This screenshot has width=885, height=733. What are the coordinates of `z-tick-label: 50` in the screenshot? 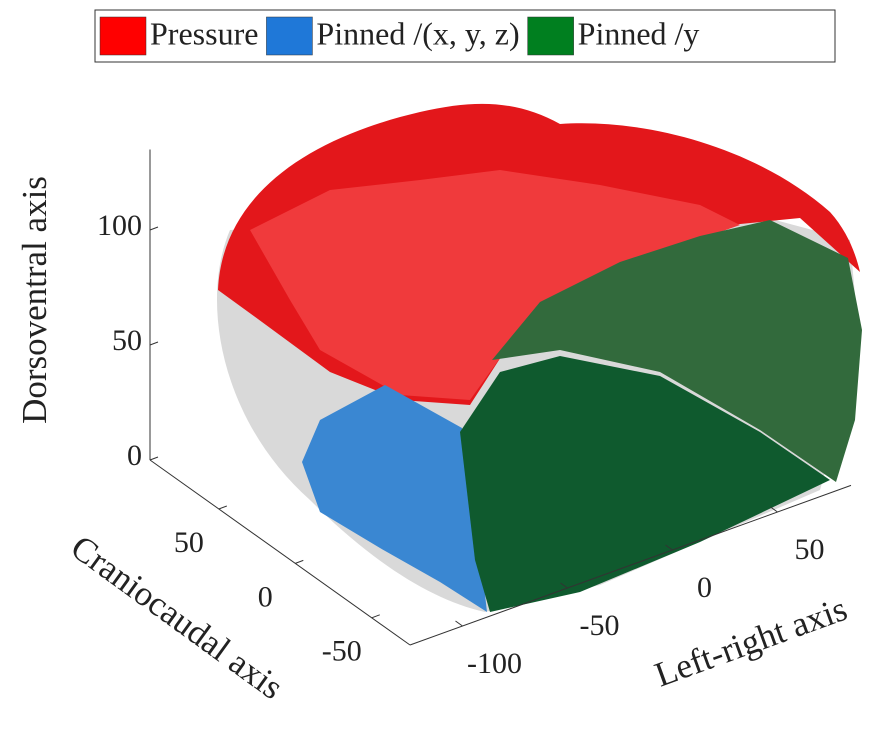 It's located at (127, 340).